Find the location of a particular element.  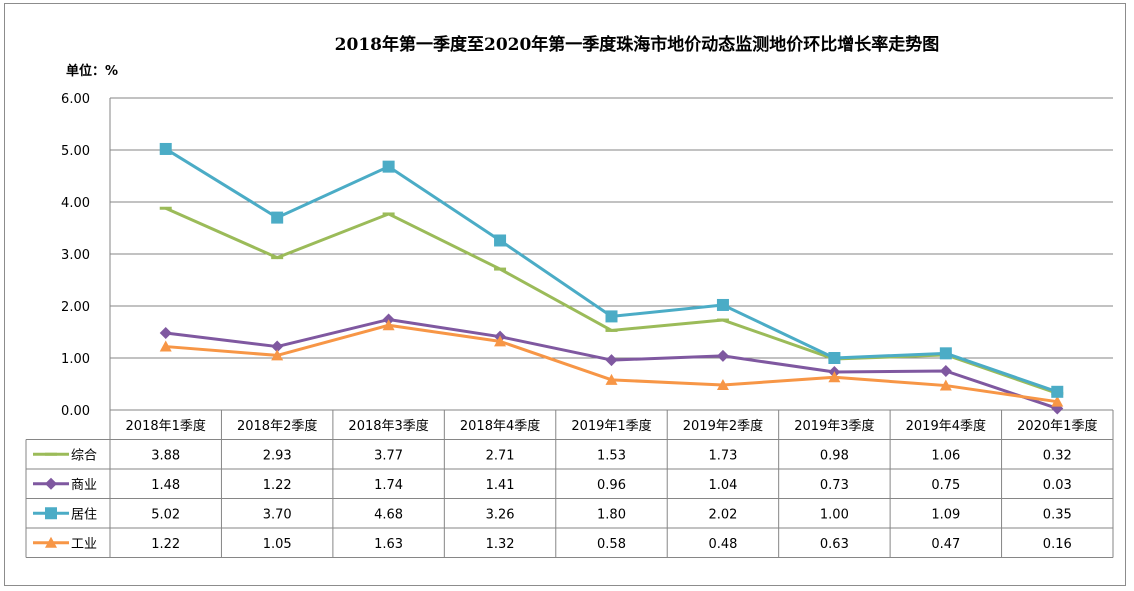

y-tick-label: 2.00 is located at coordinates (75, 307).